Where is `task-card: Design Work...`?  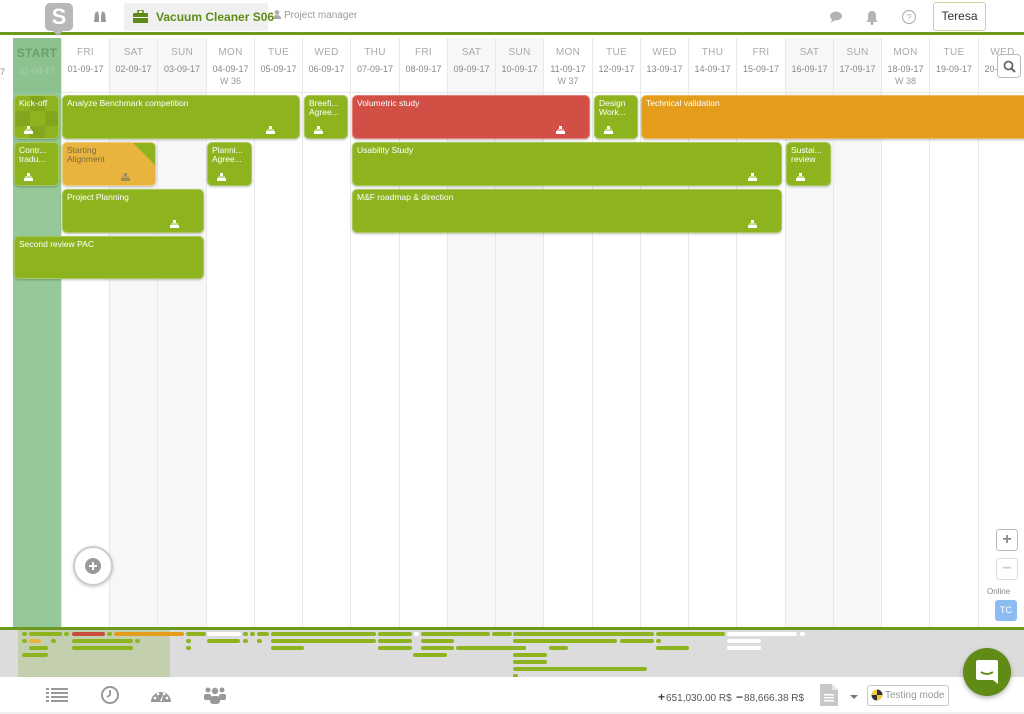 task-card: Design Work... is located at coordinates (616, 117).